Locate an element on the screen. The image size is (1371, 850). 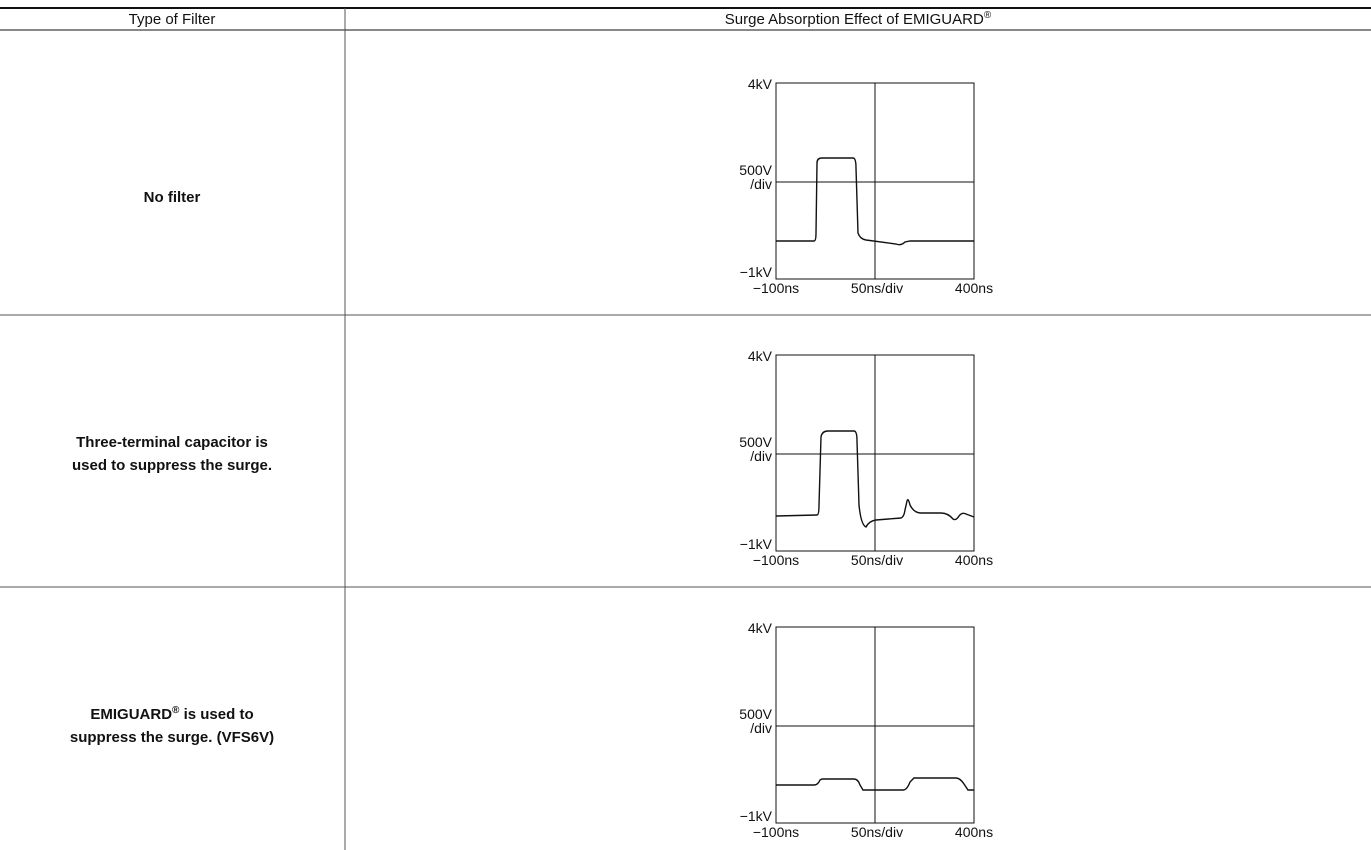
header-cell: Surge Absorption Effect of EMIGUARD® is located at coordinates (858, 19).